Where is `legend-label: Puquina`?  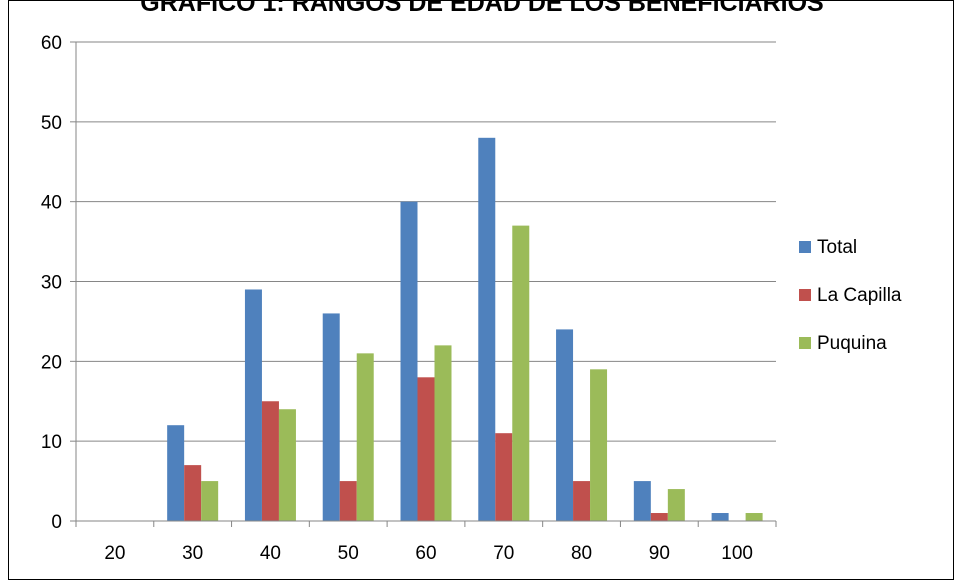 legend-label: Puquina is located at coordinates (852, 343).